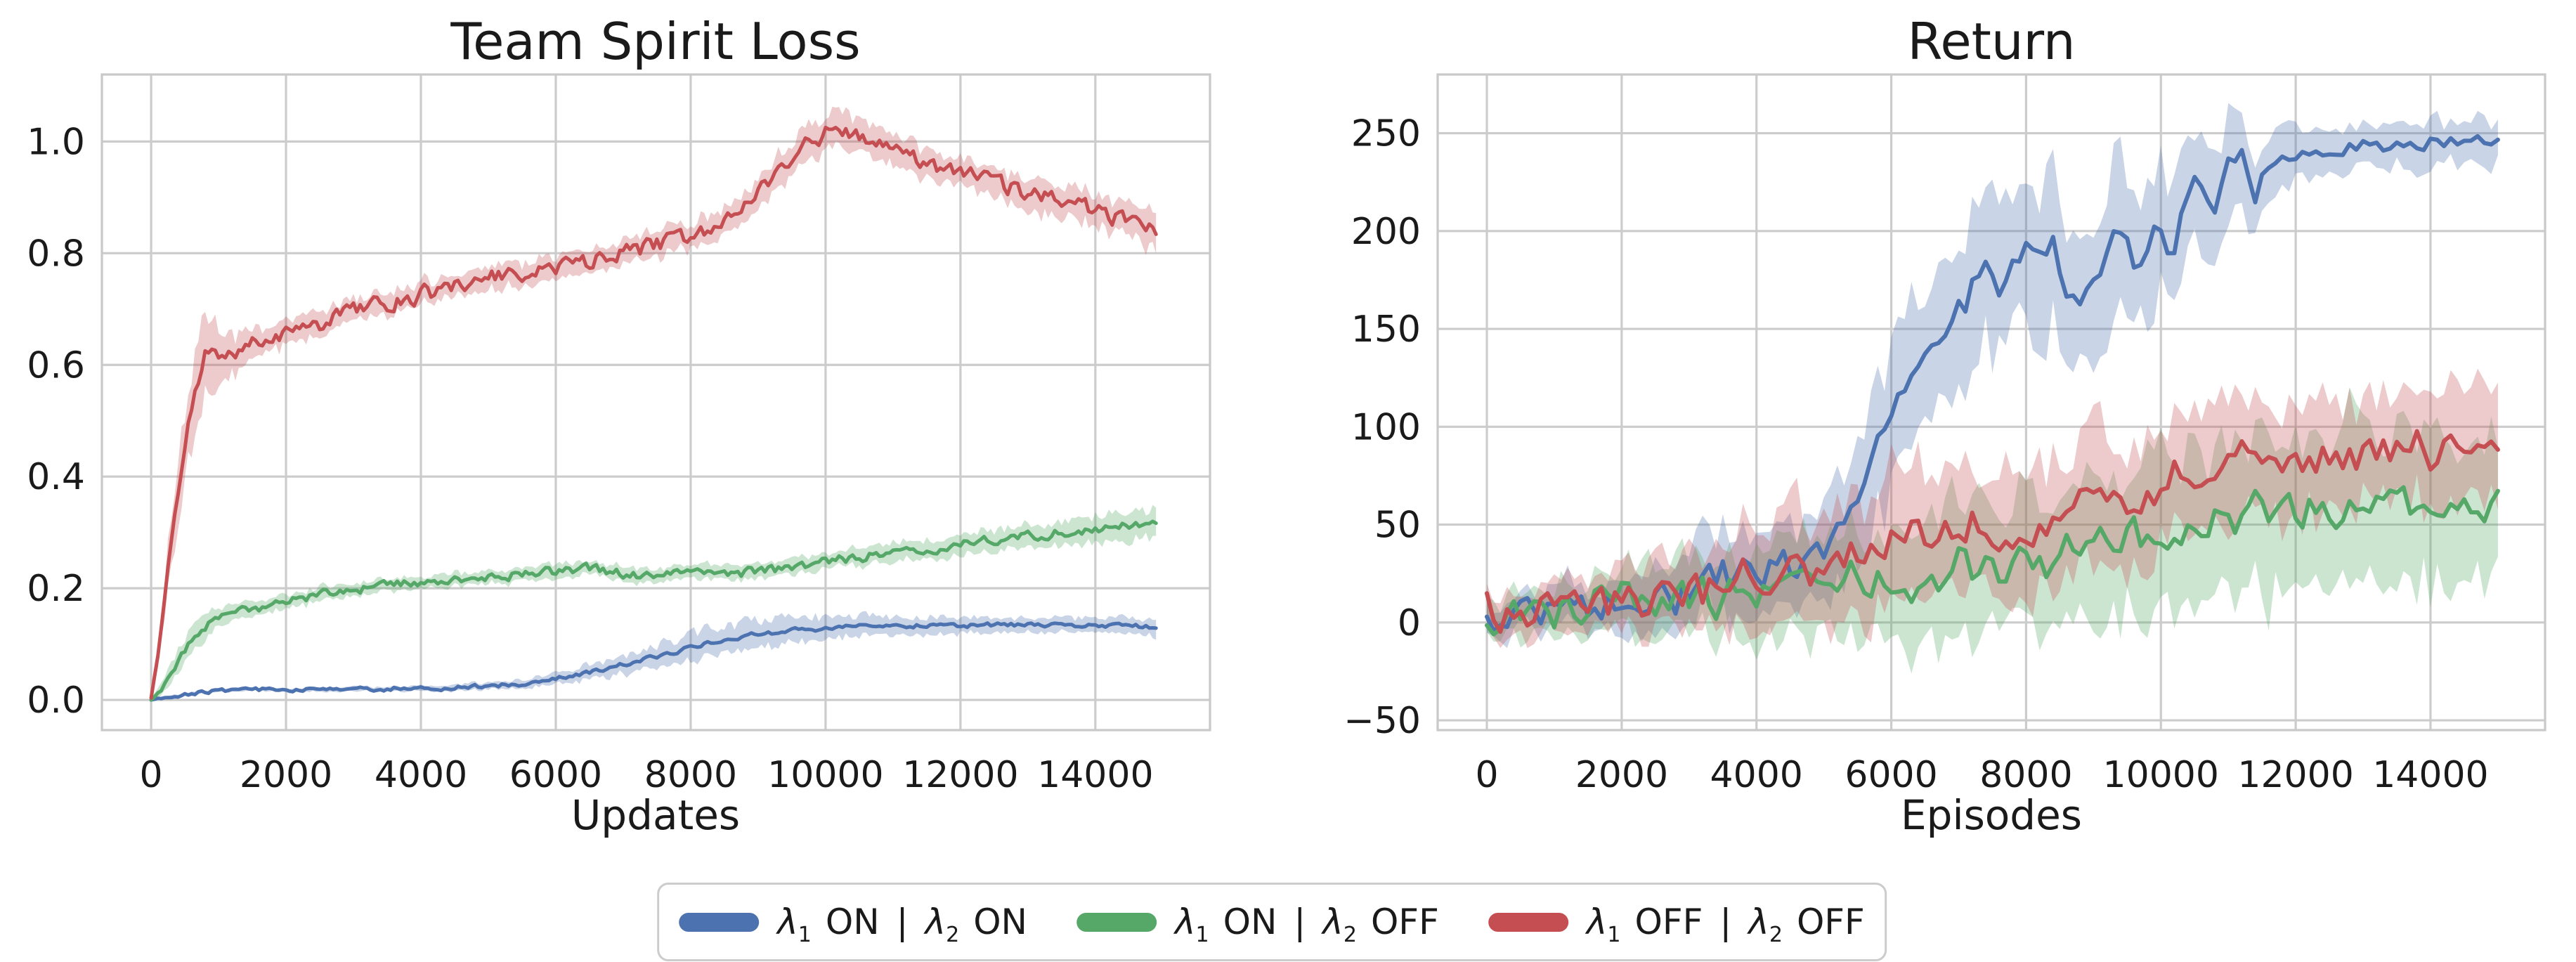  What do you see at coordinates (1409, 623) in the screenshot?
I see `y-tick-label: 0` at bounding box center [1409, 623].